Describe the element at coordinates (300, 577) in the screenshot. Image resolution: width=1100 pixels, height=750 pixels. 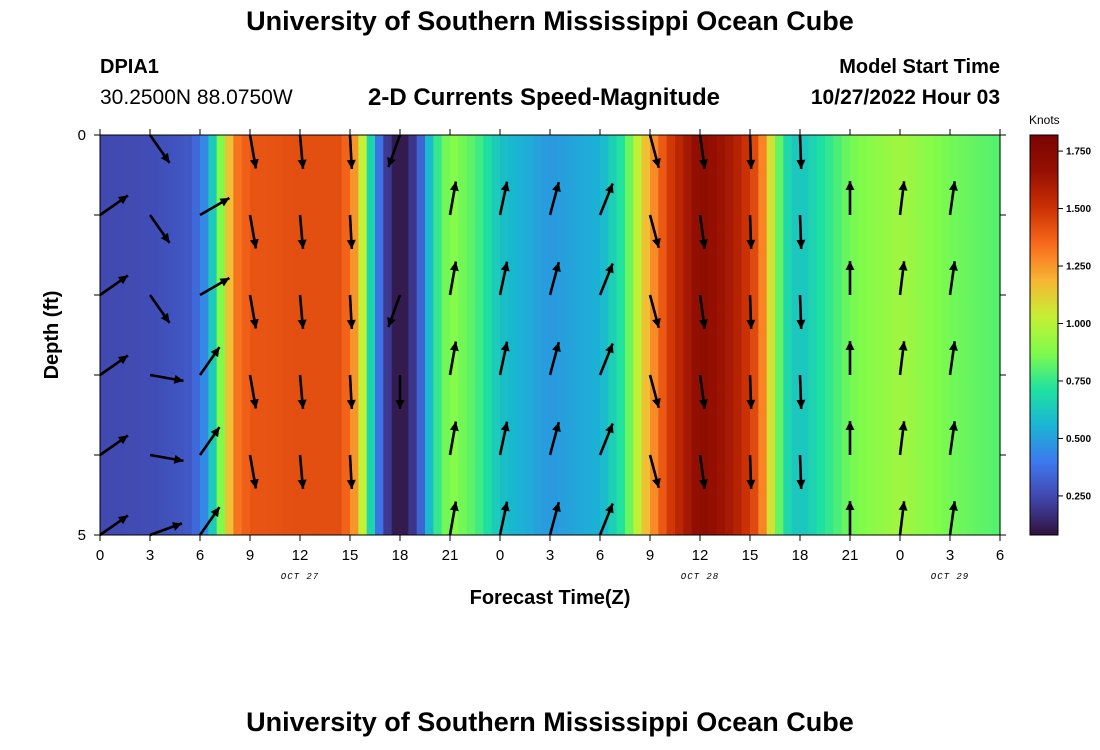
I see `date-label: OCT 27` at that location.